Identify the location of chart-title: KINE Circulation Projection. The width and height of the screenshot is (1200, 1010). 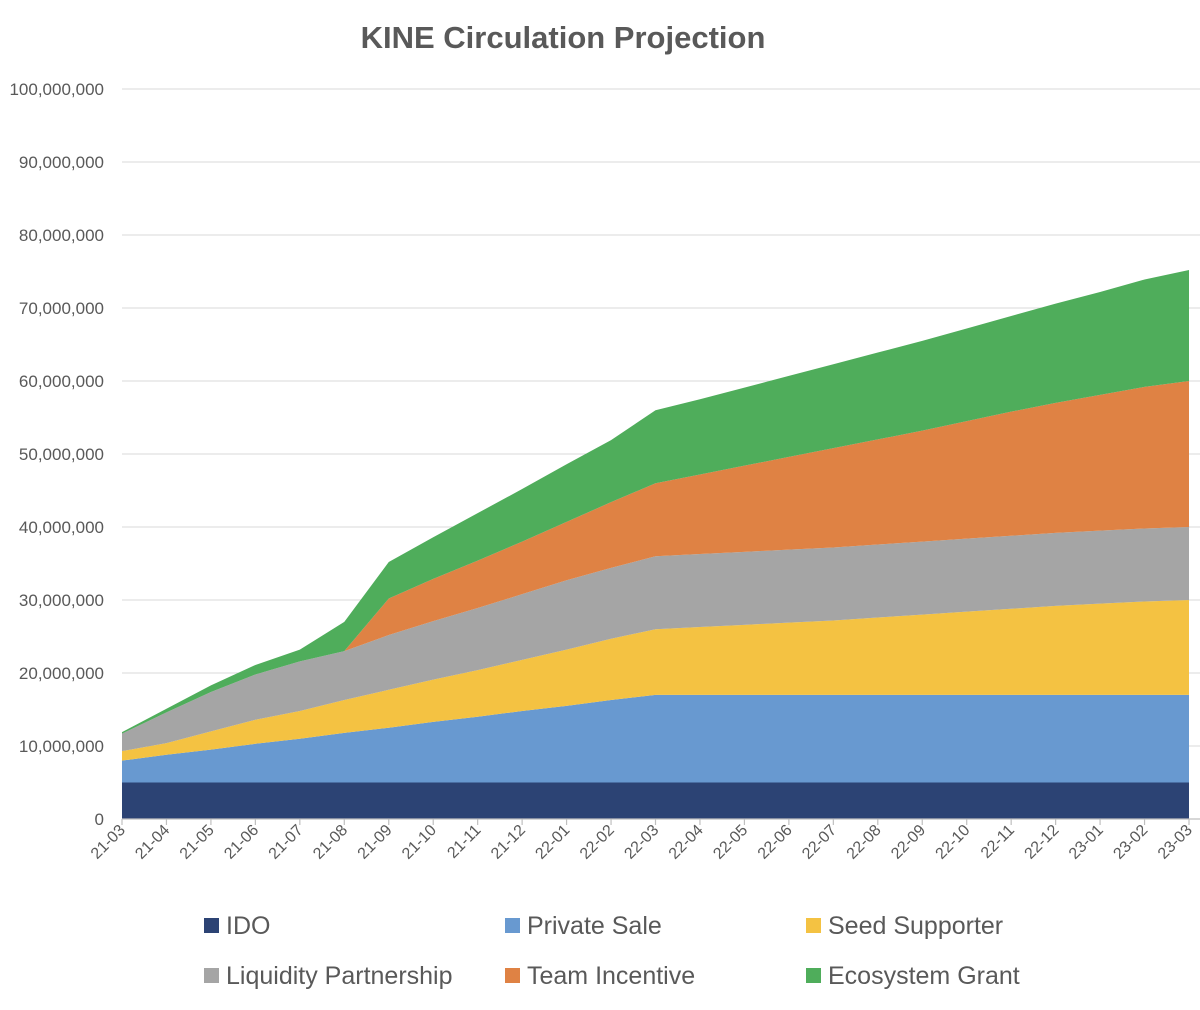
(563, 37).